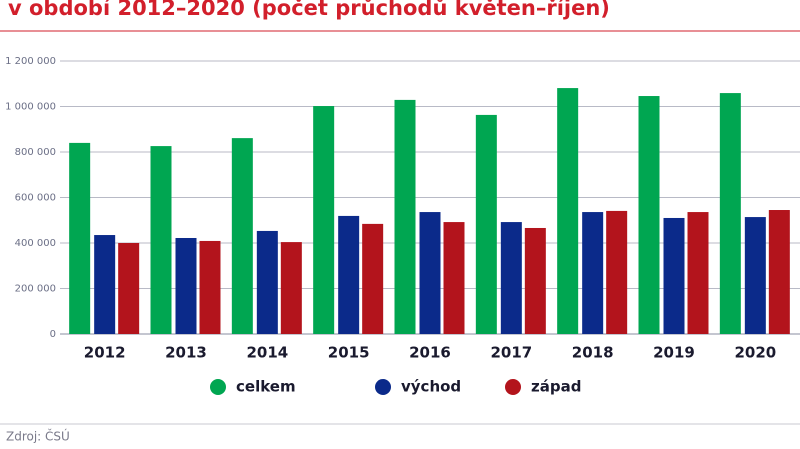 This screenshot has height=449, width=800. What do you see at coordinates (593, 353) in the screenshot?
I see `x-tick-label: 2018` at bounding box center [593, 353].